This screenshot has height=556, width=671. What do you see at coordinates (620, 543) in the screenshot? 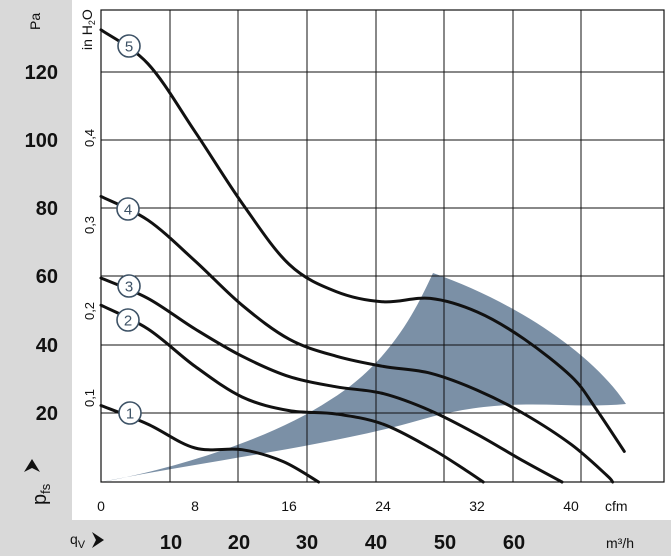
I see `x-unit-secondary: m³/h` at bounding box center [620, 543].